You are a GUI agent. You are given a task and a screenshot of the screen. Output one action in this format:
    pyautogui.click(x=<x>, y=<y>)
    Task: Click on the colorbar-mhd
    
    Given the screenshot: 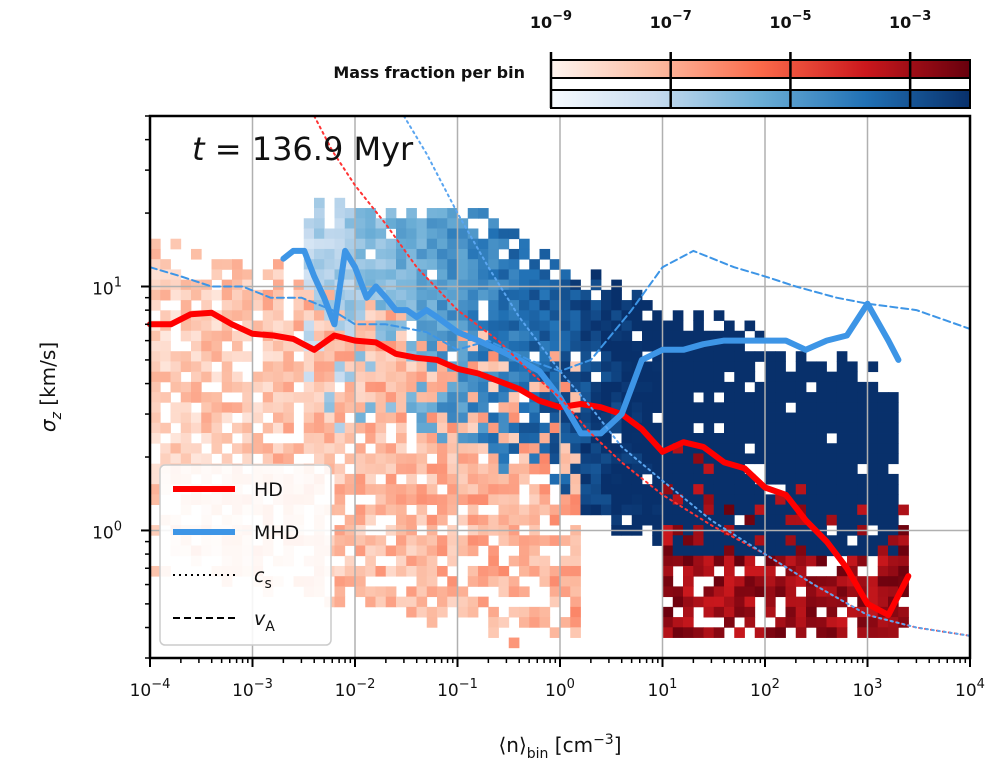 What is the action you would take?
    pyautogui.click(x=760, y=99)
    